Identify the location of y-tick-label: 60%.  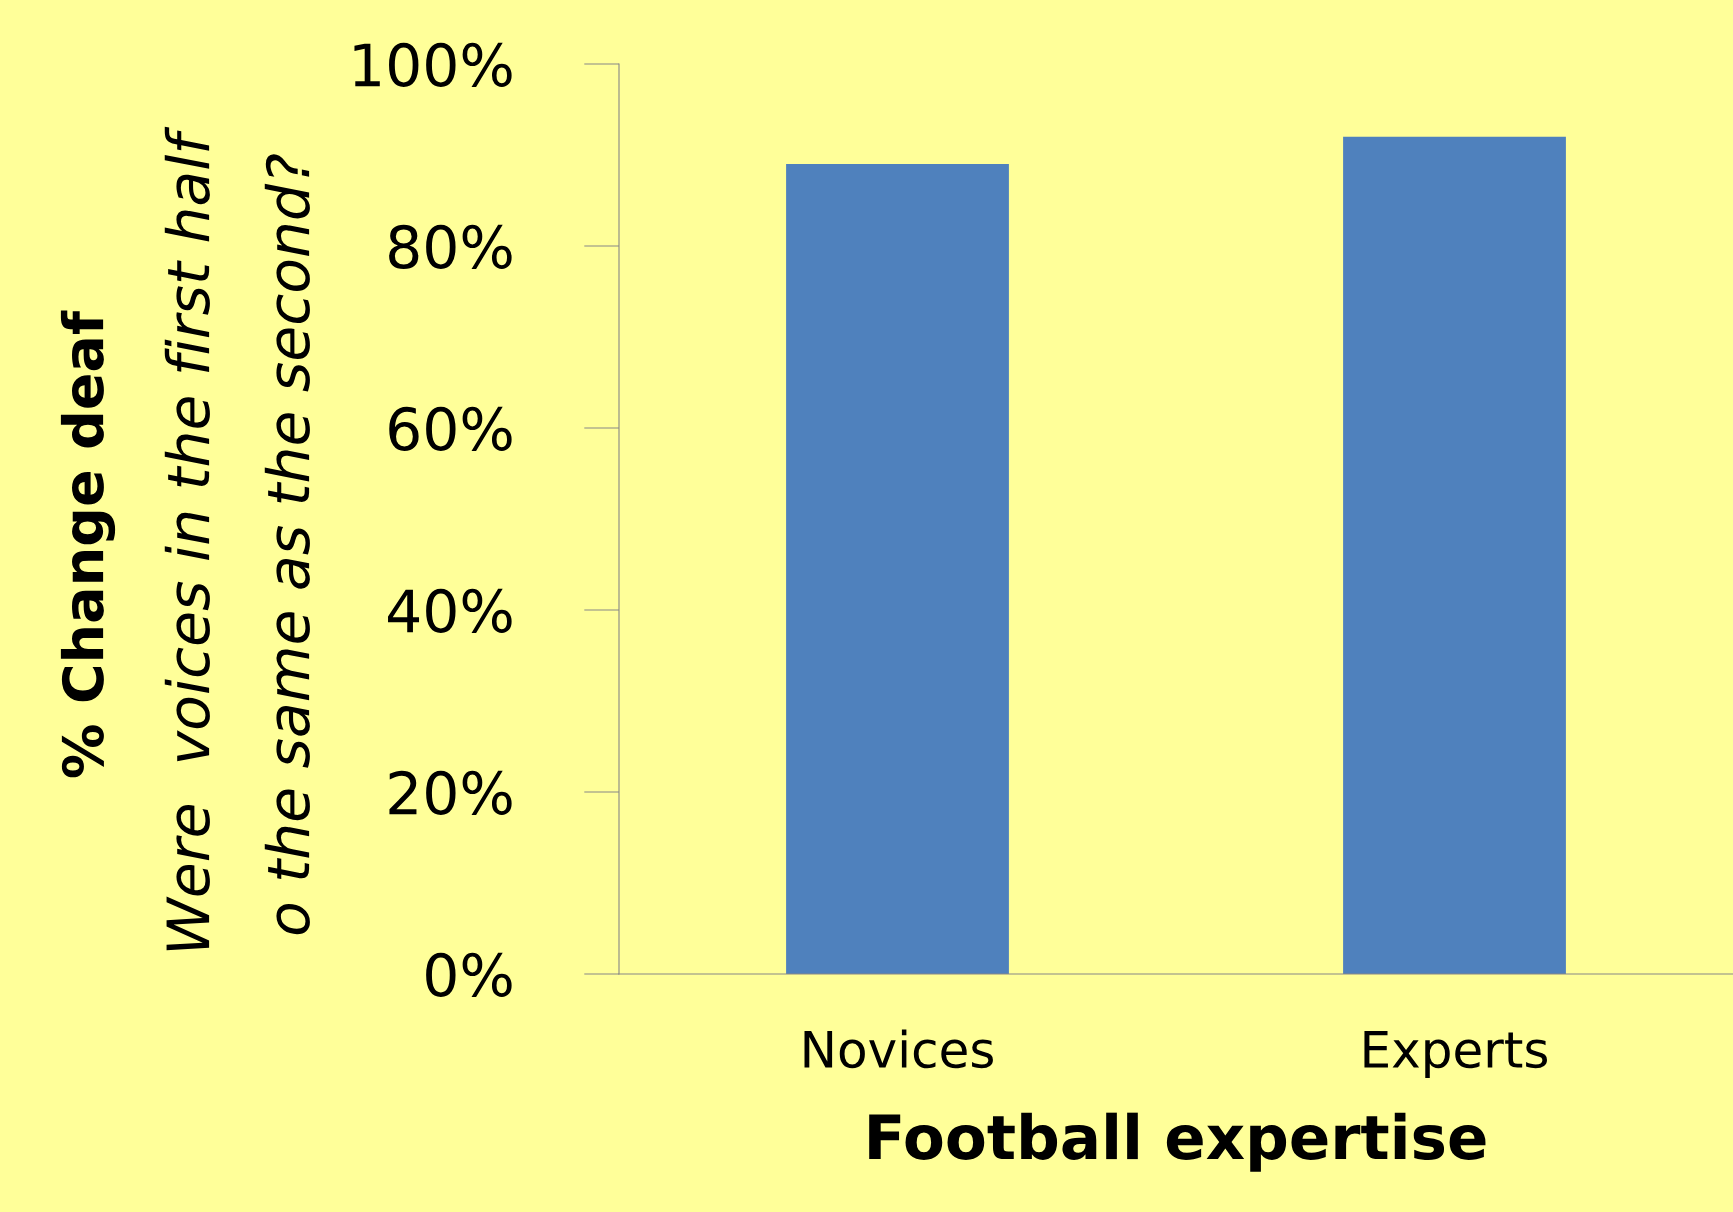
(450, 428).